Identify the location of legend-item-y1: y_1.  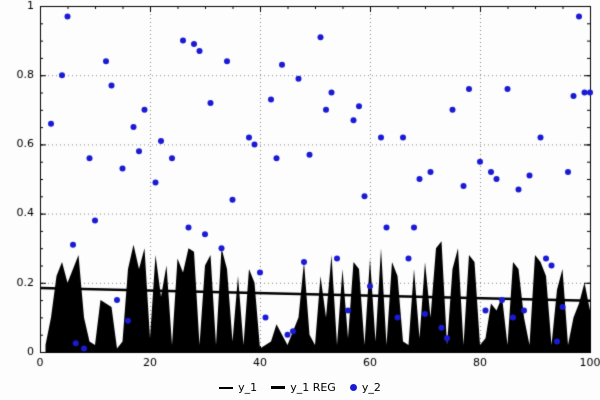
(238, 387).